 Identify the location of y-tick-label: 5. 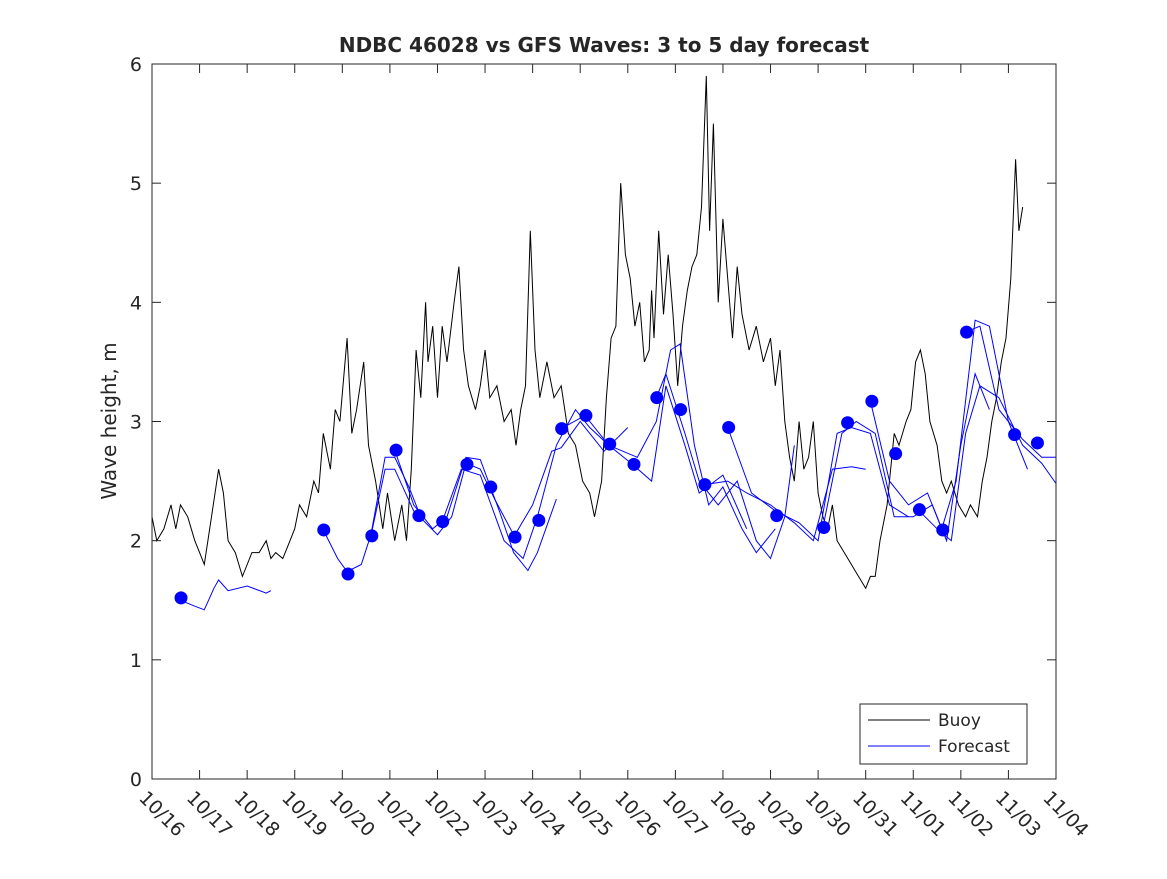
(136, 184).